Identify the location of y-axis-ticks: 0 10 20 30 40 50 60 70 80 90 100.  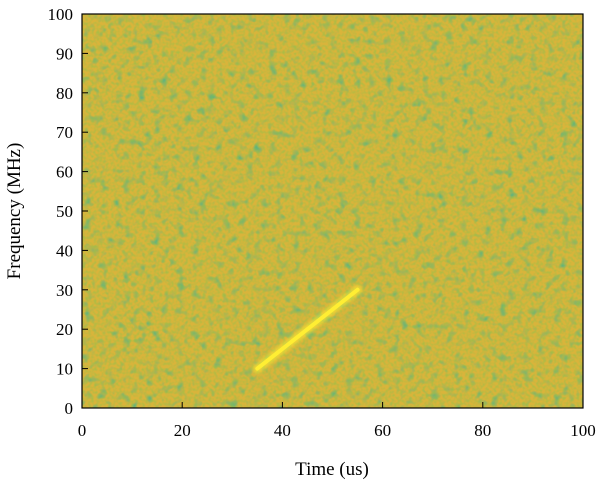
(68, 211).